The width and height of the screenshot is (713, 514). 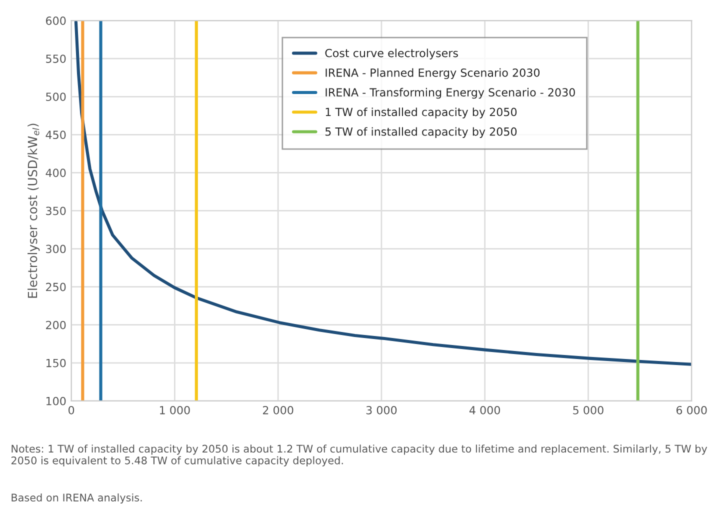 What do you see at coordinates (588, 410) in the screenshot?
I see `x-tick-label: 5 000` at bounding box center [588, 410].